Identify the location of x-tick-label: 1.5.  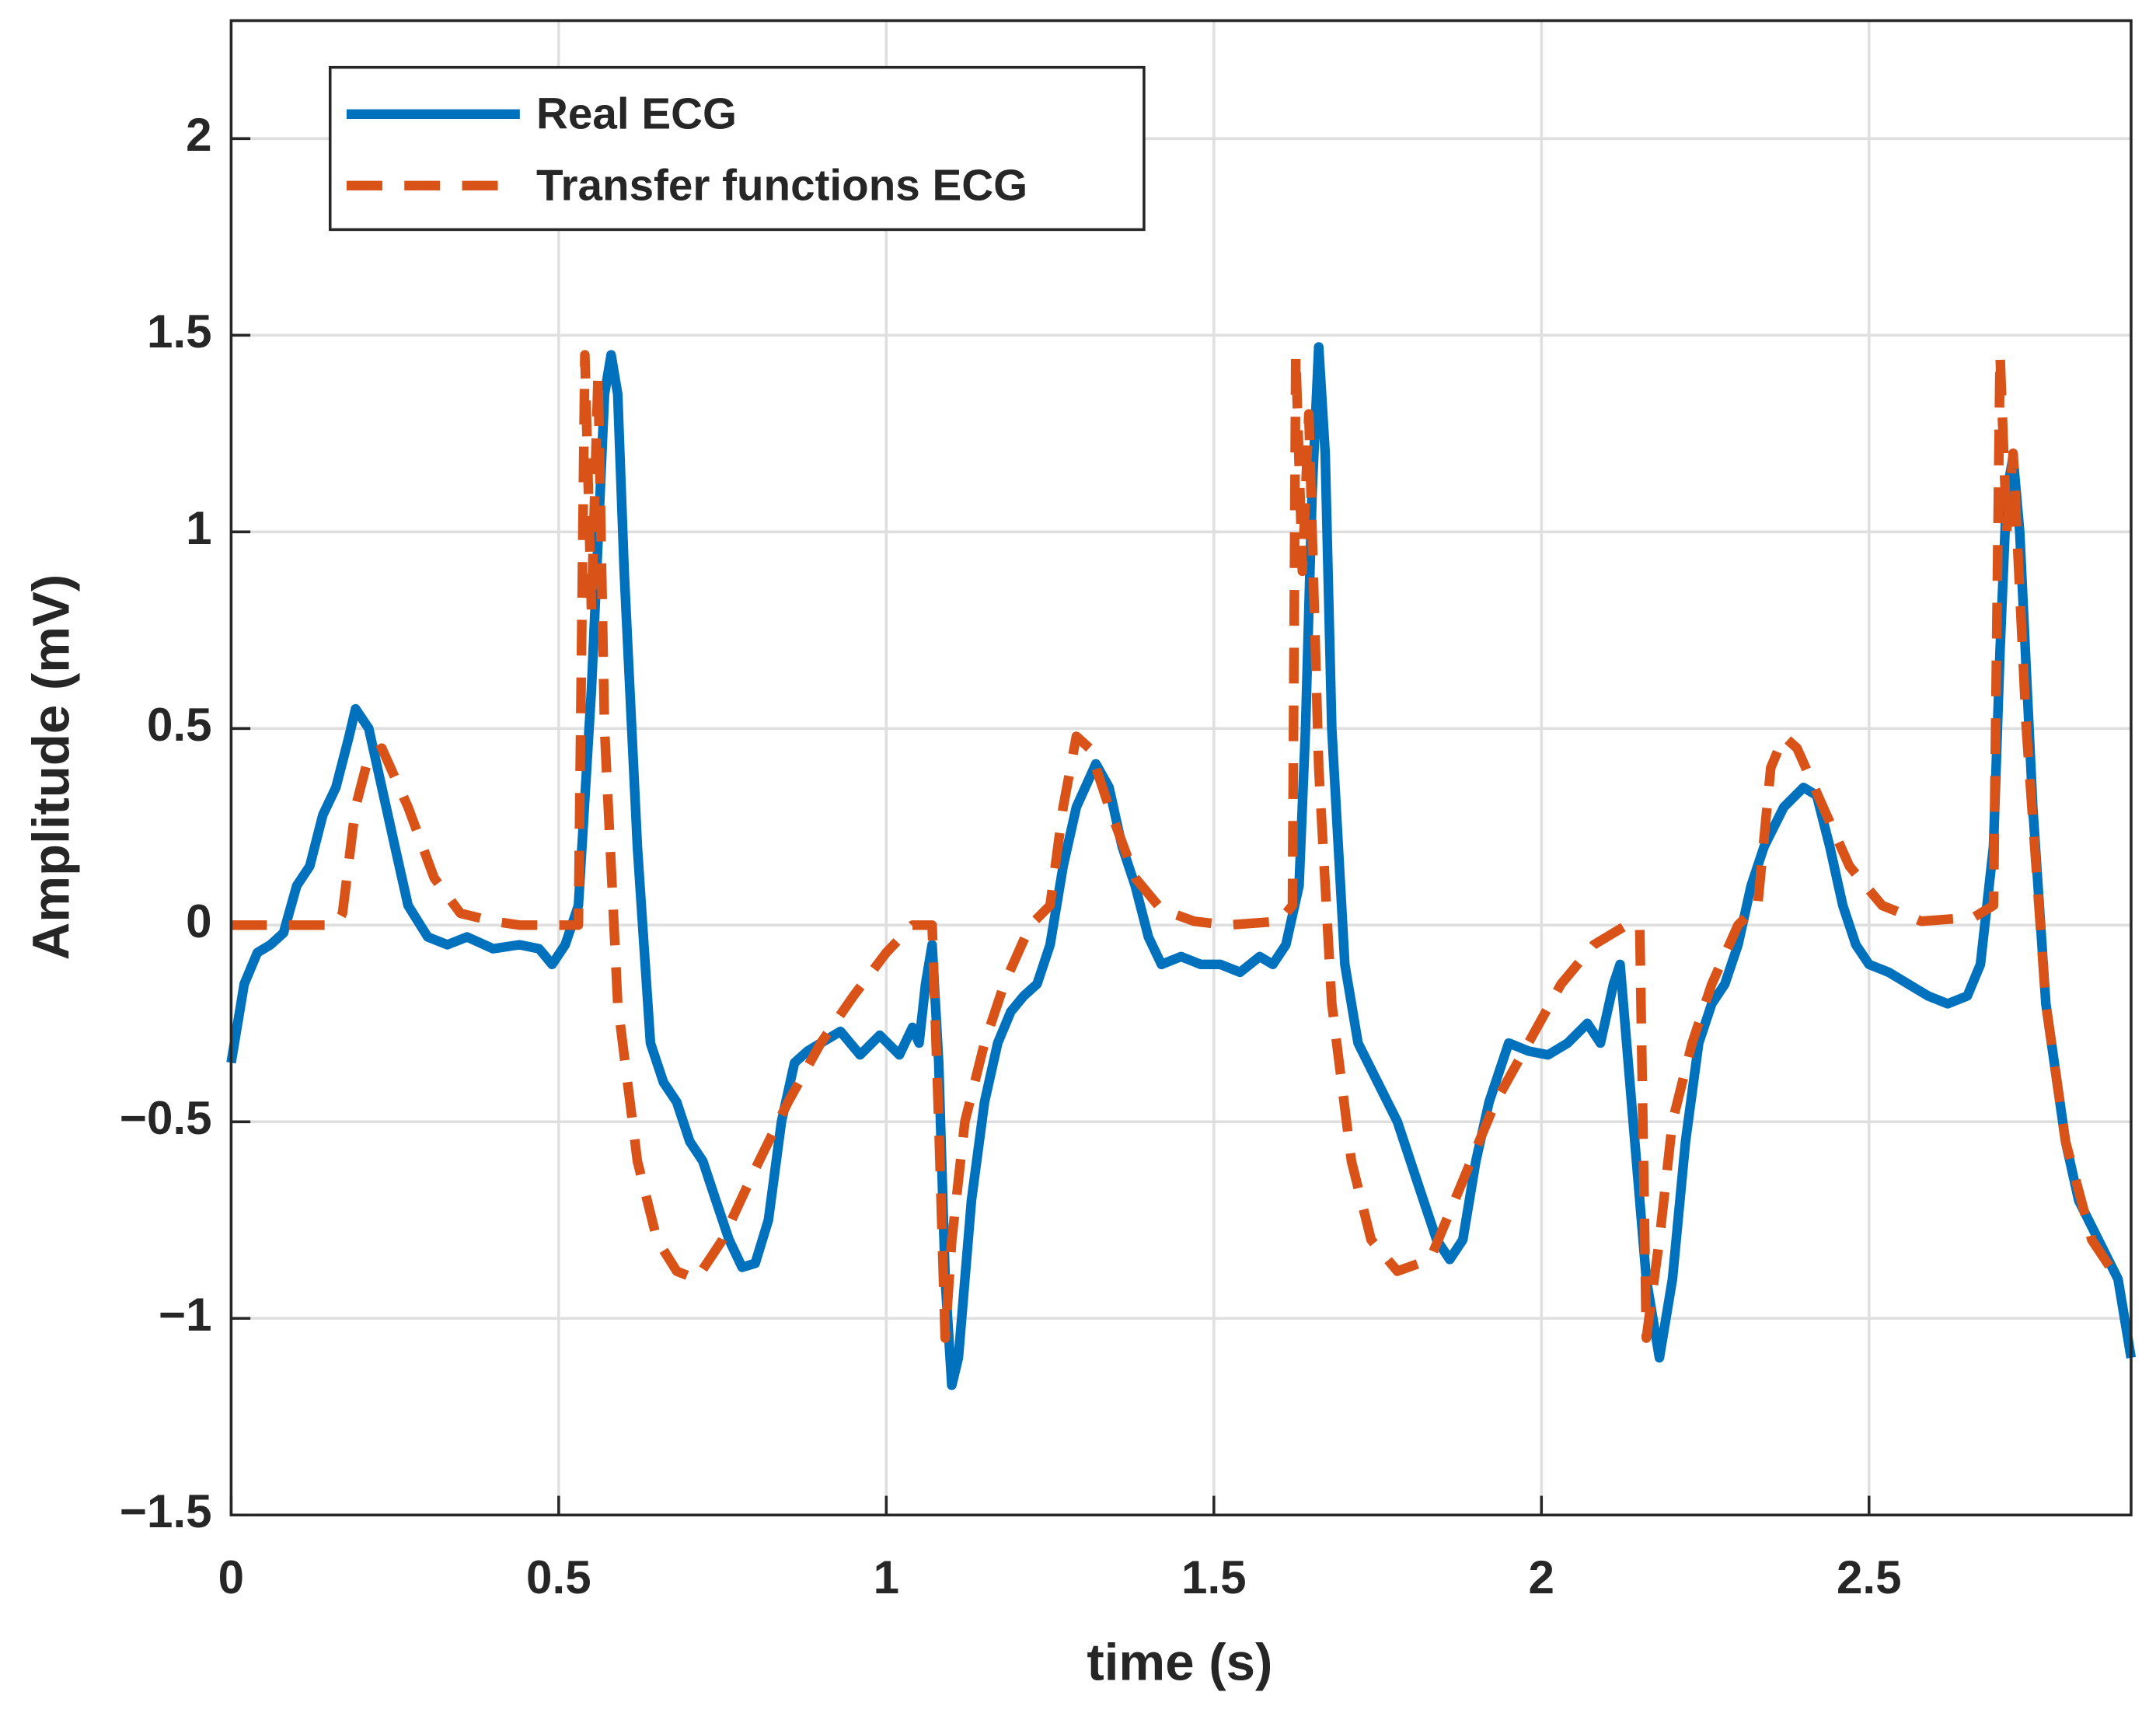
(1214, 1577).